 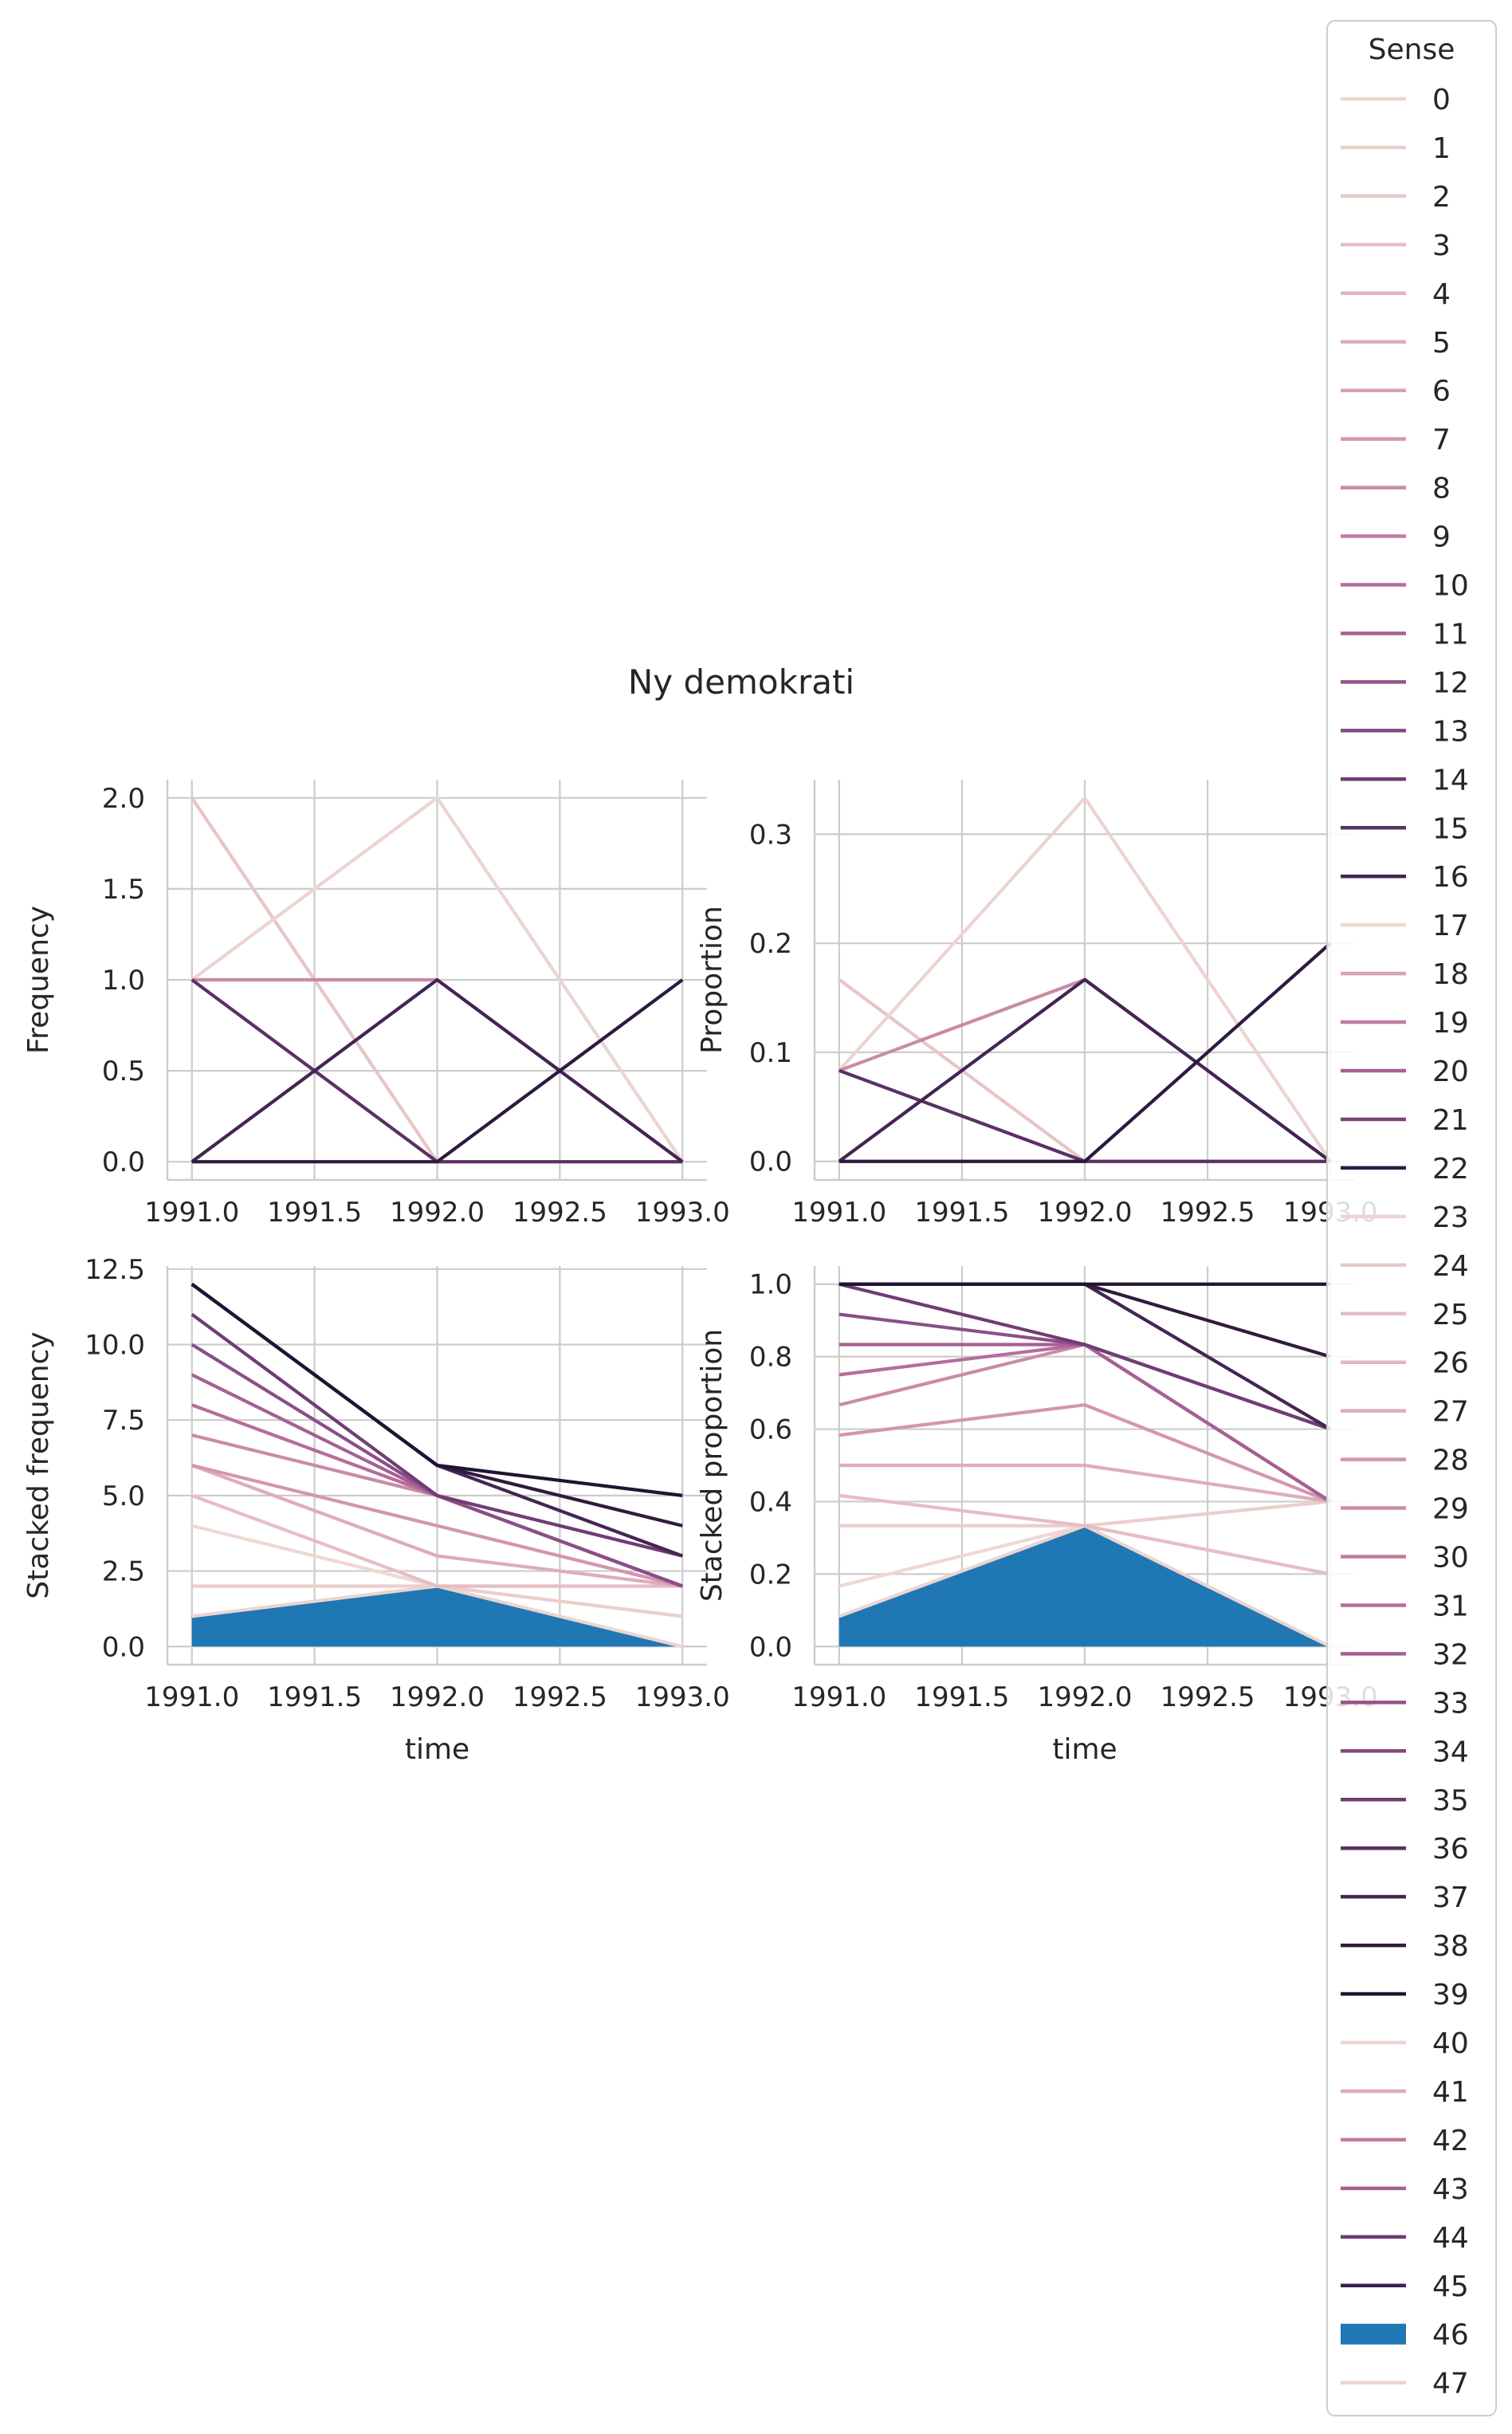 What do you see at coordinates (1450, 829) in the screenshot?
I see `legend-label-15: 15` at bounding box center [1450, 829].